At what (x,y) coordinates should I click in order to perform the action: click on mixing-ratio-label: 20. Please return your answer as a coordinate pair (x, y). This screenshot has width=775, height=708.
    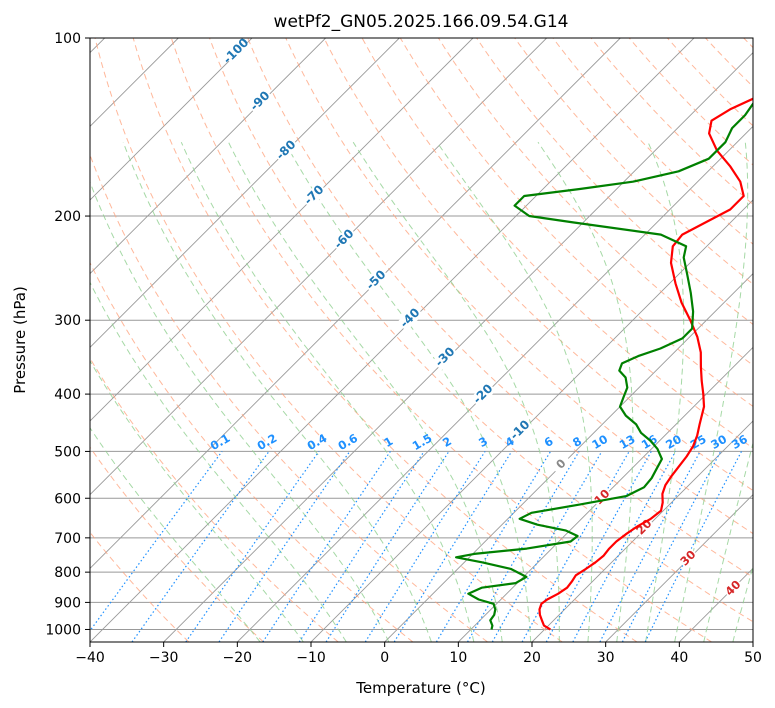
    Looking at the image, I should click on (673, 442).